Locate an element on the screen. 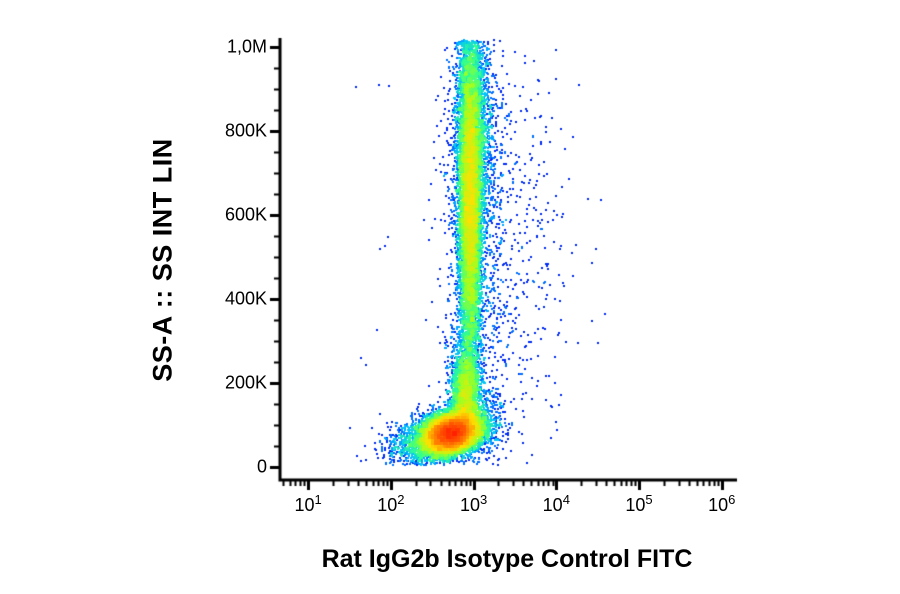 The width and height of the screenshot is (900, 594). tick-exponent: 2 is located at coordinates (401, 499).